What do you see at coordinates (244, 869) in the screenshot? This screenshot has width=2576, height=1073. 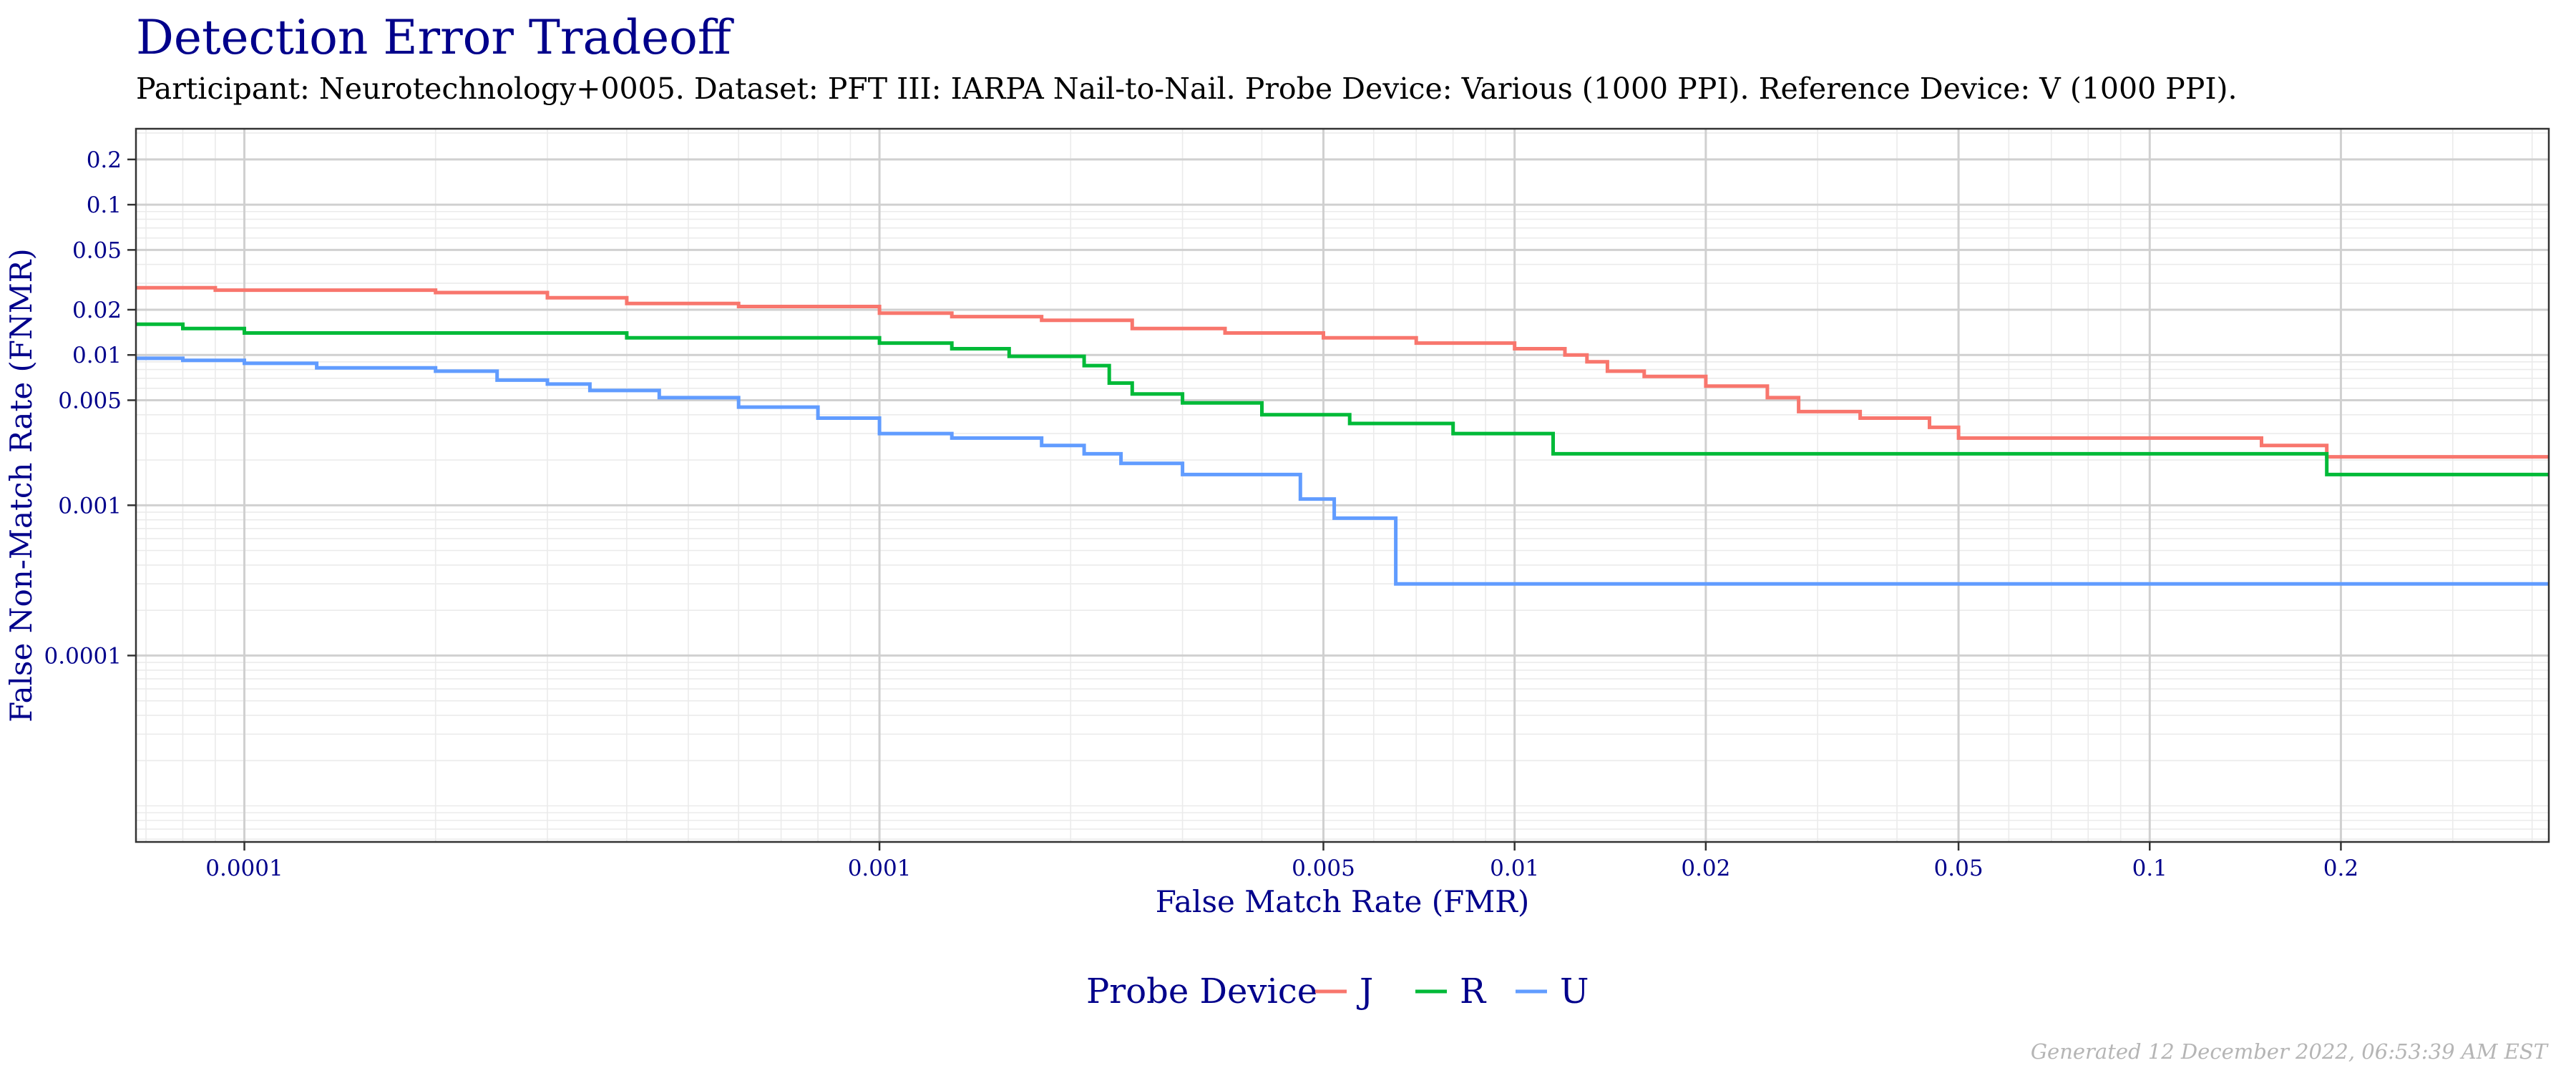 I see `x-tick-label: 0.0001` at bounding box center [244, 869].